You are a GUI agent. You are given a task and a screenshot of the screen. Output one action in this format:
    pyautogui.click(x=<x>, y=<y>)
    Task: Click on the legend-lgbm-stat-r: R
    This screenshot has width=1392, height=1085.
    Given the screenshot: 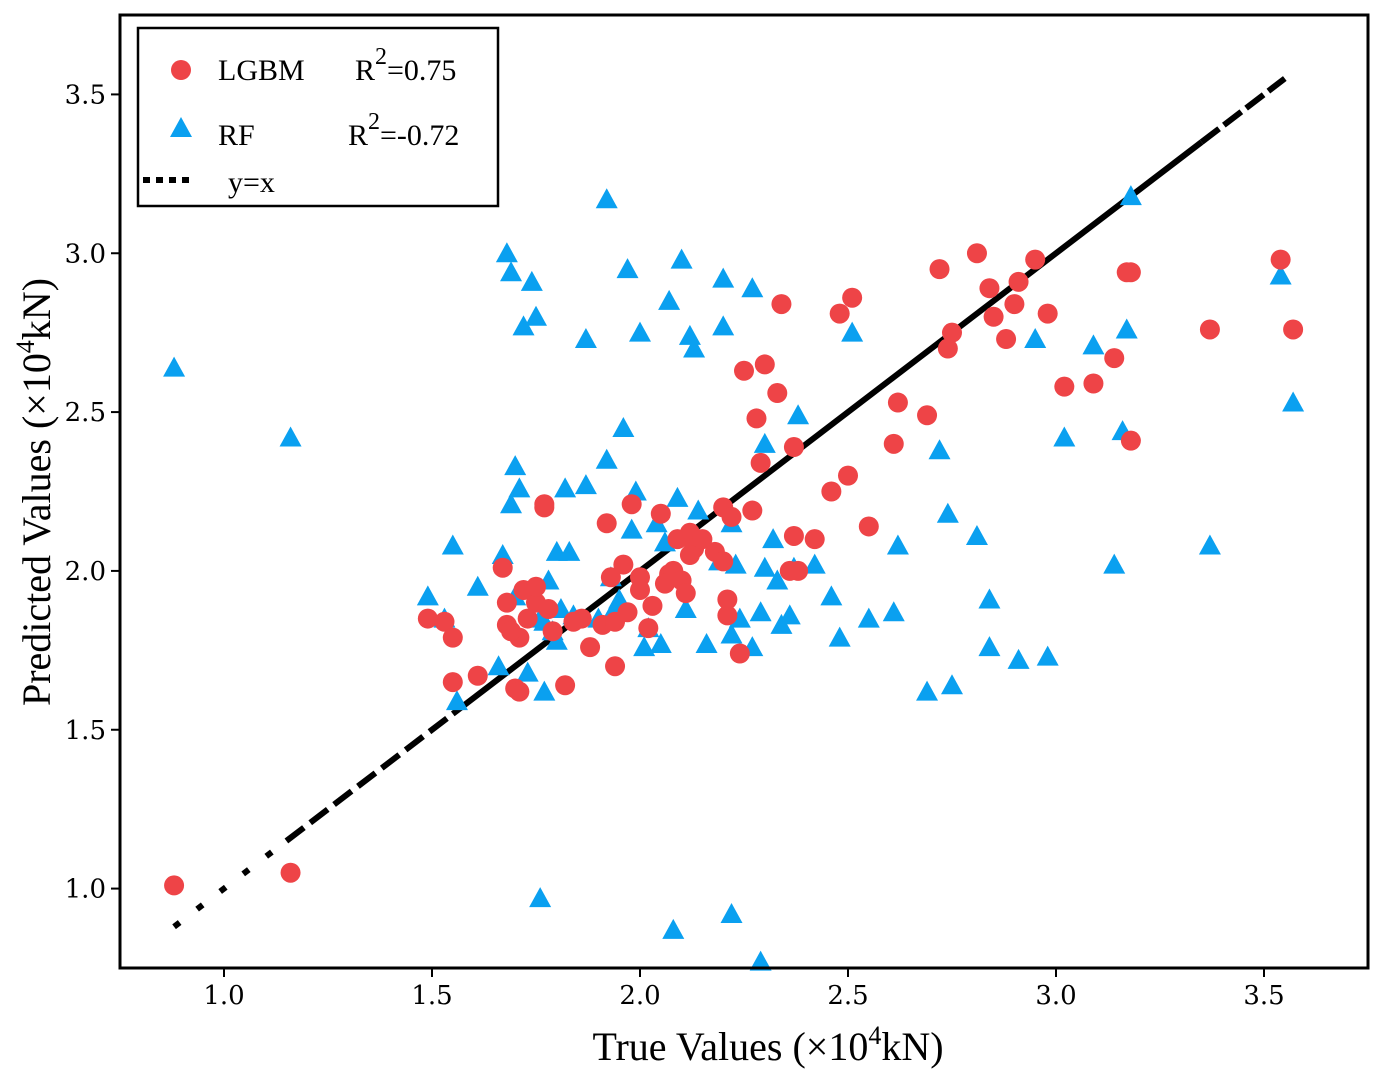 What is the action you would take?
    pyautogui.click(x=365, y=70)
    